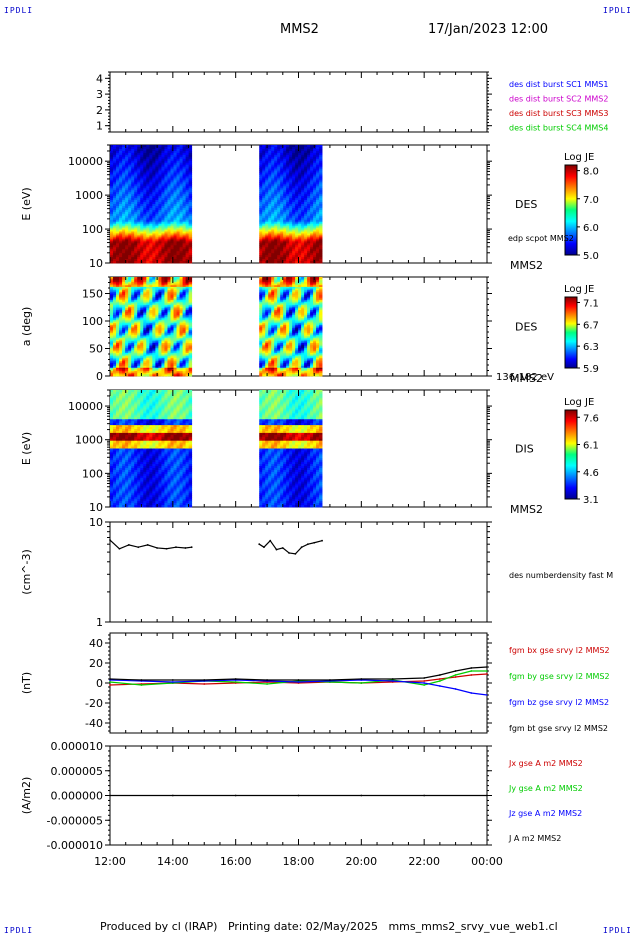 This screenshot has width=630, height=935. I want to click on colorbar-tick-label: 7.0, so click(591, 200).